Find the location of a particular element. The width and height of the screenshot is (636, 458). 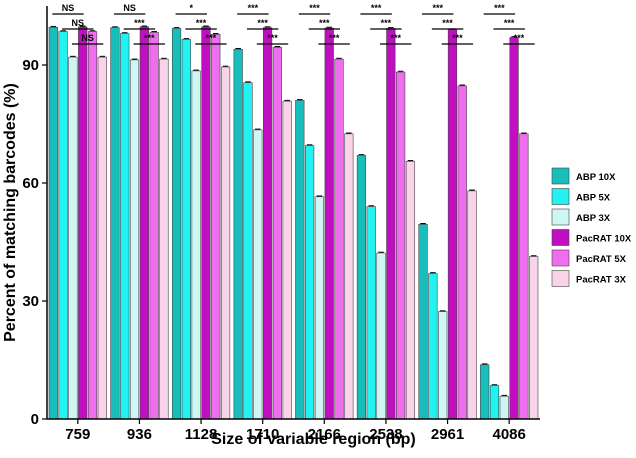

legend-label: ABP 10X is located at coordinates (596, 177).